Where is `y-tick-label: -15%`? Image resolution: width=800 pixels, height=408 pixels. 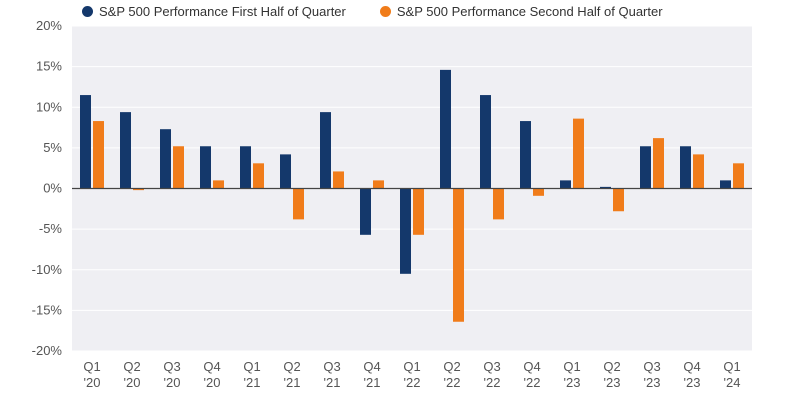 y-tick-label: -15% is located at coordinates (47, 309).